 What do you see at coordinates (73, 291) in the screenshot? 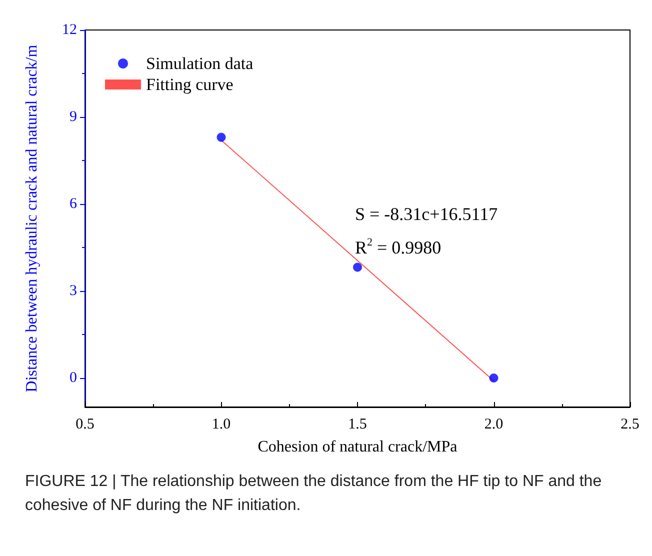
I see `y-tick-label: 3` at bounding box center [73, 291].